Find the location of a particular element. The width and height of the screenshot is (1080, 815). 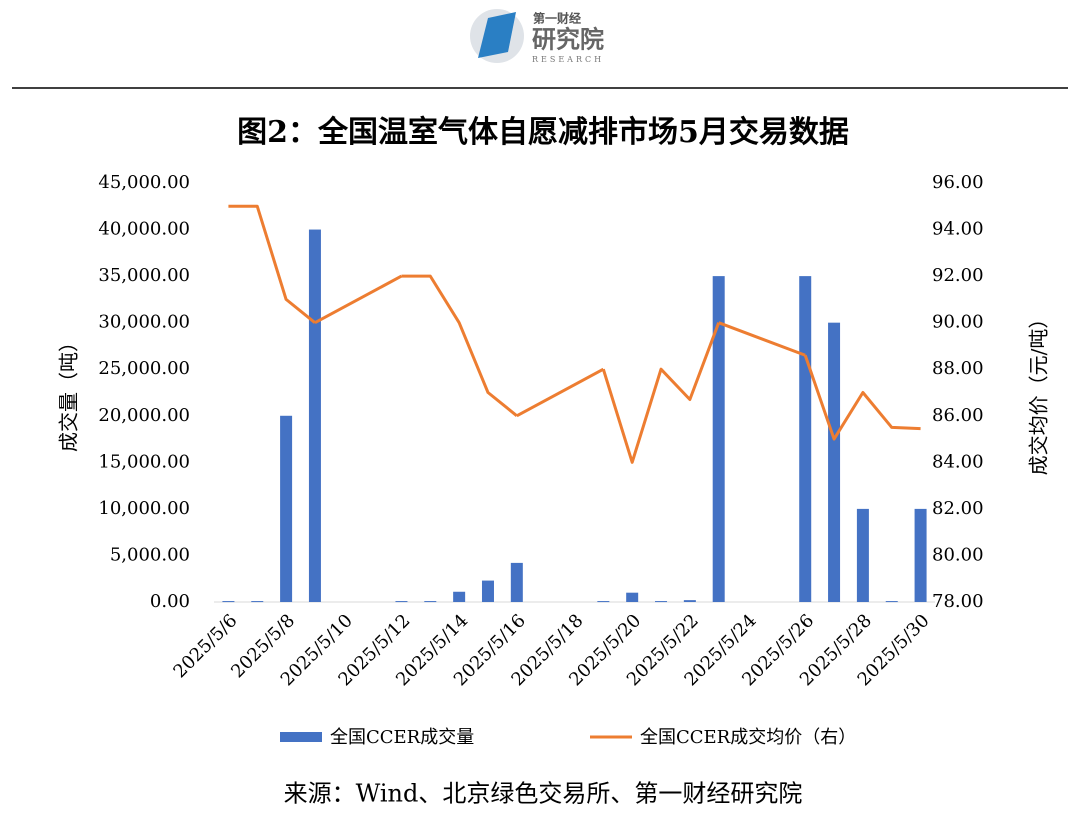

logo-sub: RESEARCH is located at coordinates (568, 59).